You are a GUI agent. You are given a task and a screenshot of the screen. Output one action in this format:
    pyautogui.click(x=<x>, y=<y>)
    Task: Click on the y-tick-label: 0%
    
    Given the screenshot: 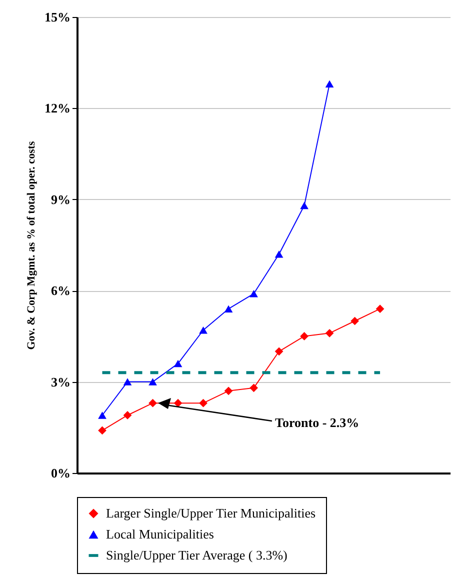 What is the action you would take?
    pyautogui.click(x=60, y=473)
    